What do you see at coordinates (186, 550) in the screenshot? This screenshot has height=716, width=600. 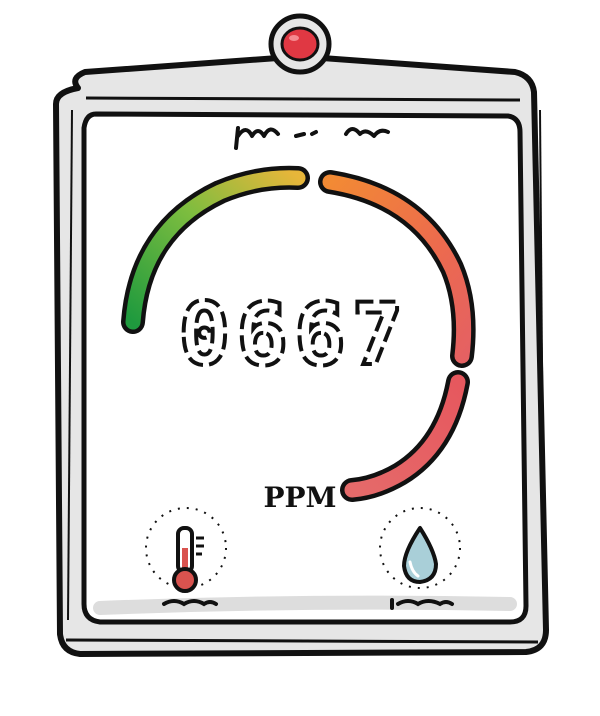 I see `thermometer-icon` at bounding box center [186, 550].